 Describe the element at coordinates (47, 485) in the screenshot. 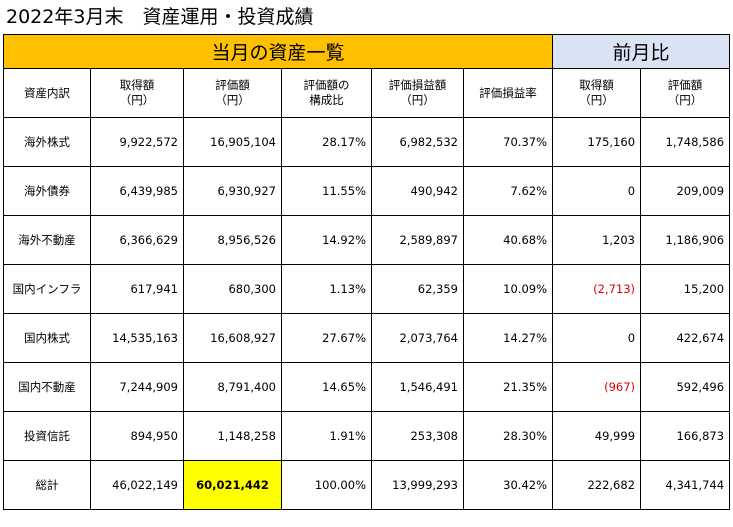

I see `total-label: 総計` at that location.